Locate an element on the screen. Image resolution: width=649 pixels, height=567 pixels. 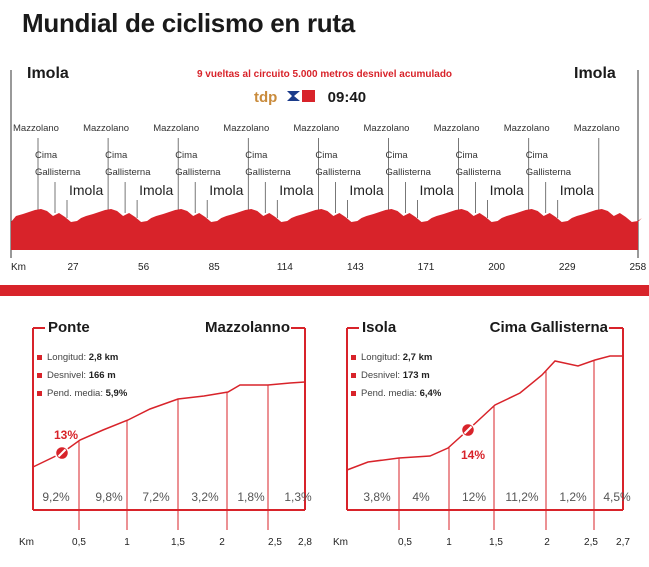
climb-stat: Desnivel: 166 m is located at coordinates (76, 375).